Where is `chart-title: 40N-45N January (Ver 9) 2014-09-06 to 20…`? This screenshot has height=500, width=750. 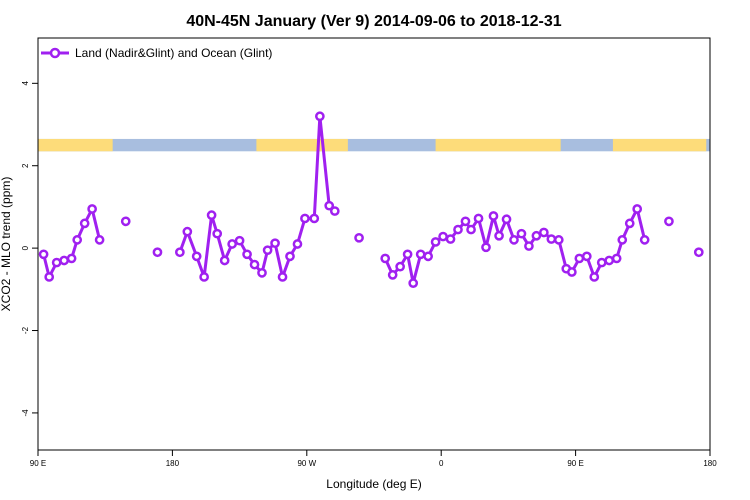 chart-title: 40N-45N January (Ver 9) 2014-09-06 to 20… is located at coordinates (373, 21).